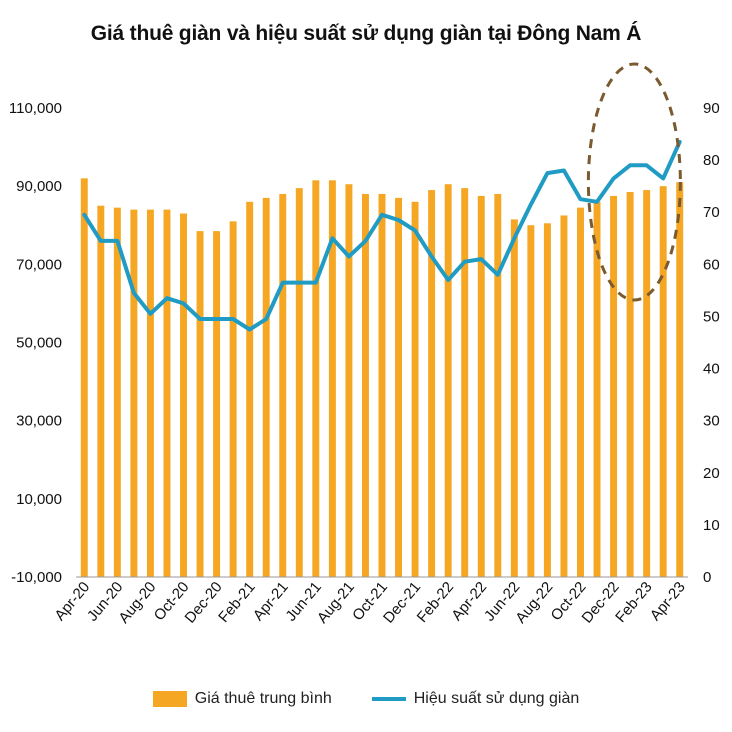 This screenshot has width=732, height=732. I want to click on x-tick-label: Feb-21, so click(237, 602).